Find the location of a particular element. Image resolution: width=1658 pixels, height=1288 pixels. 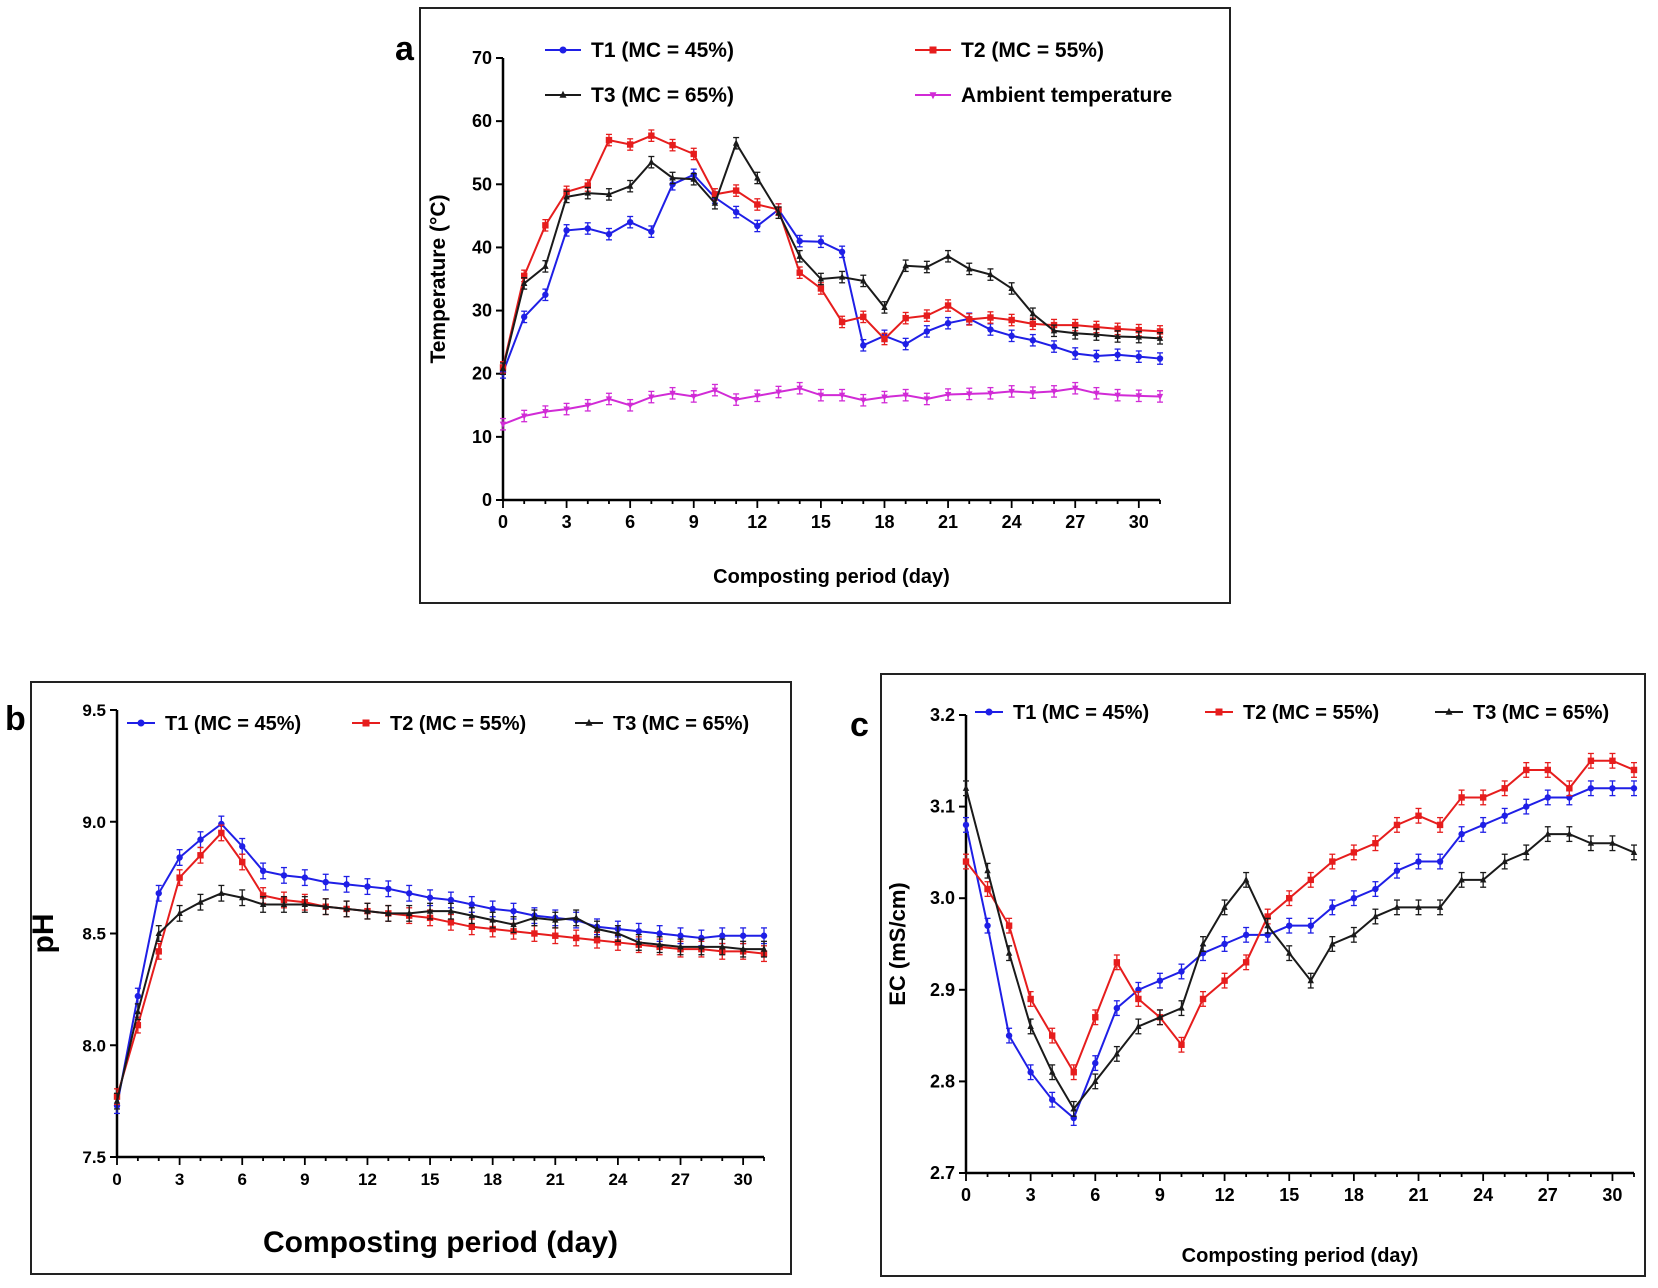

legend-entry: T3 (MC = 65%) is located at coordinates (662, 95).